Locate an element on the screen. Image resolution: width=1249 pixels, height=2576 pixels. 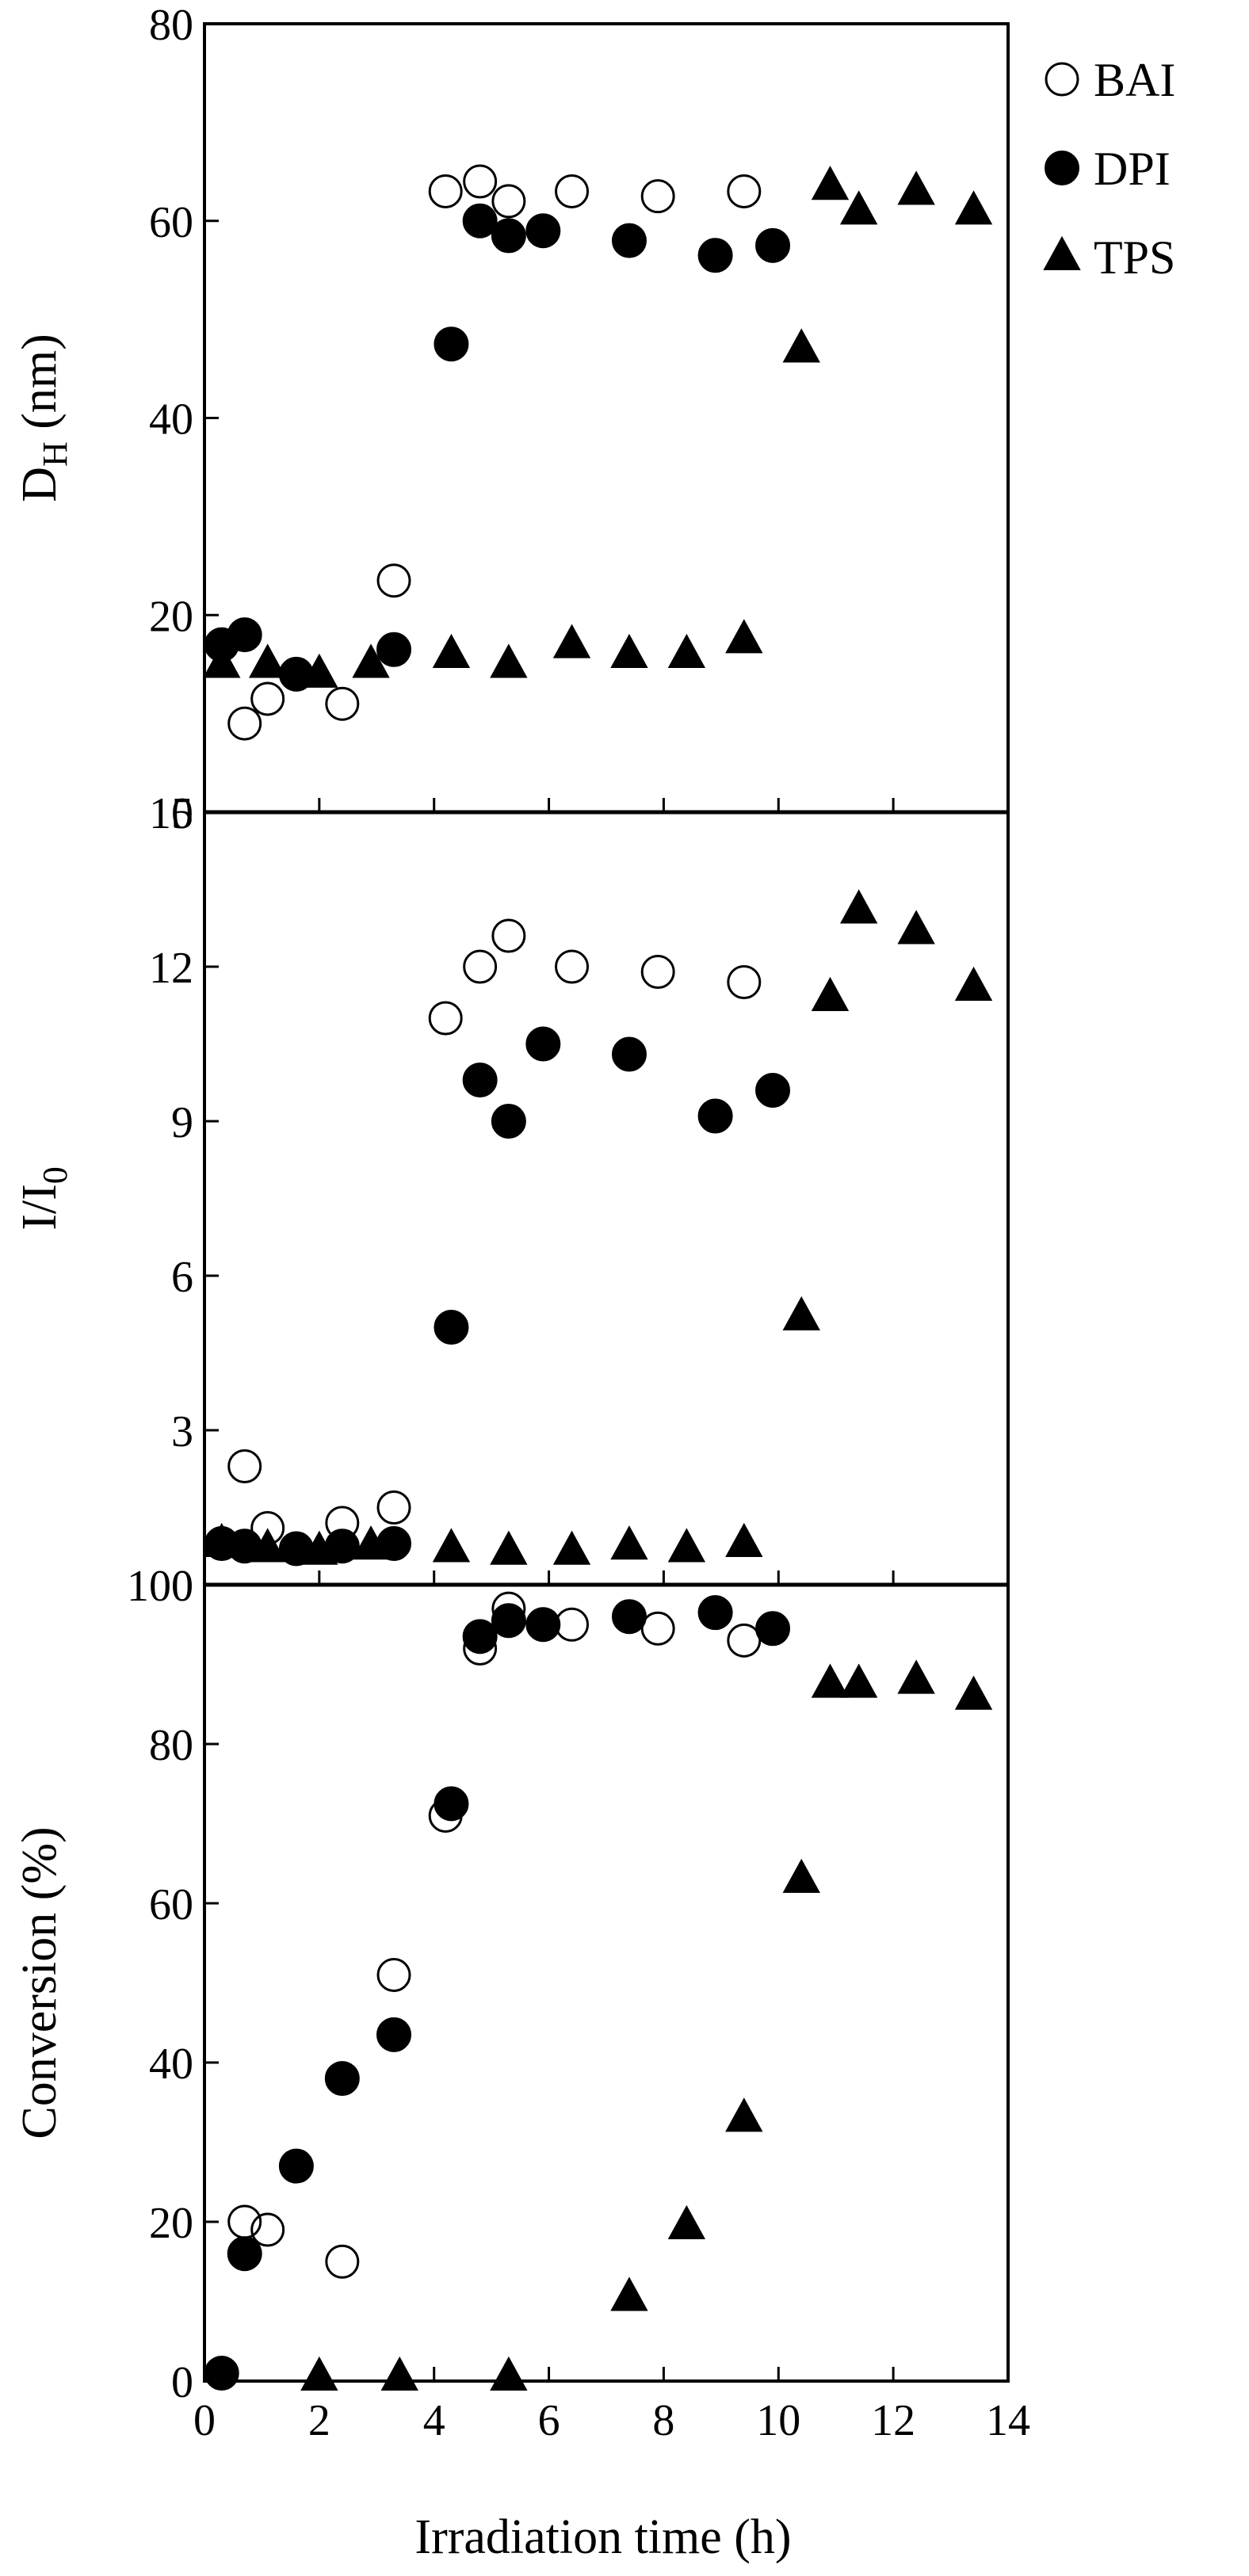
y-axis-label: I/I0 is located at coordinates (43, 1198).